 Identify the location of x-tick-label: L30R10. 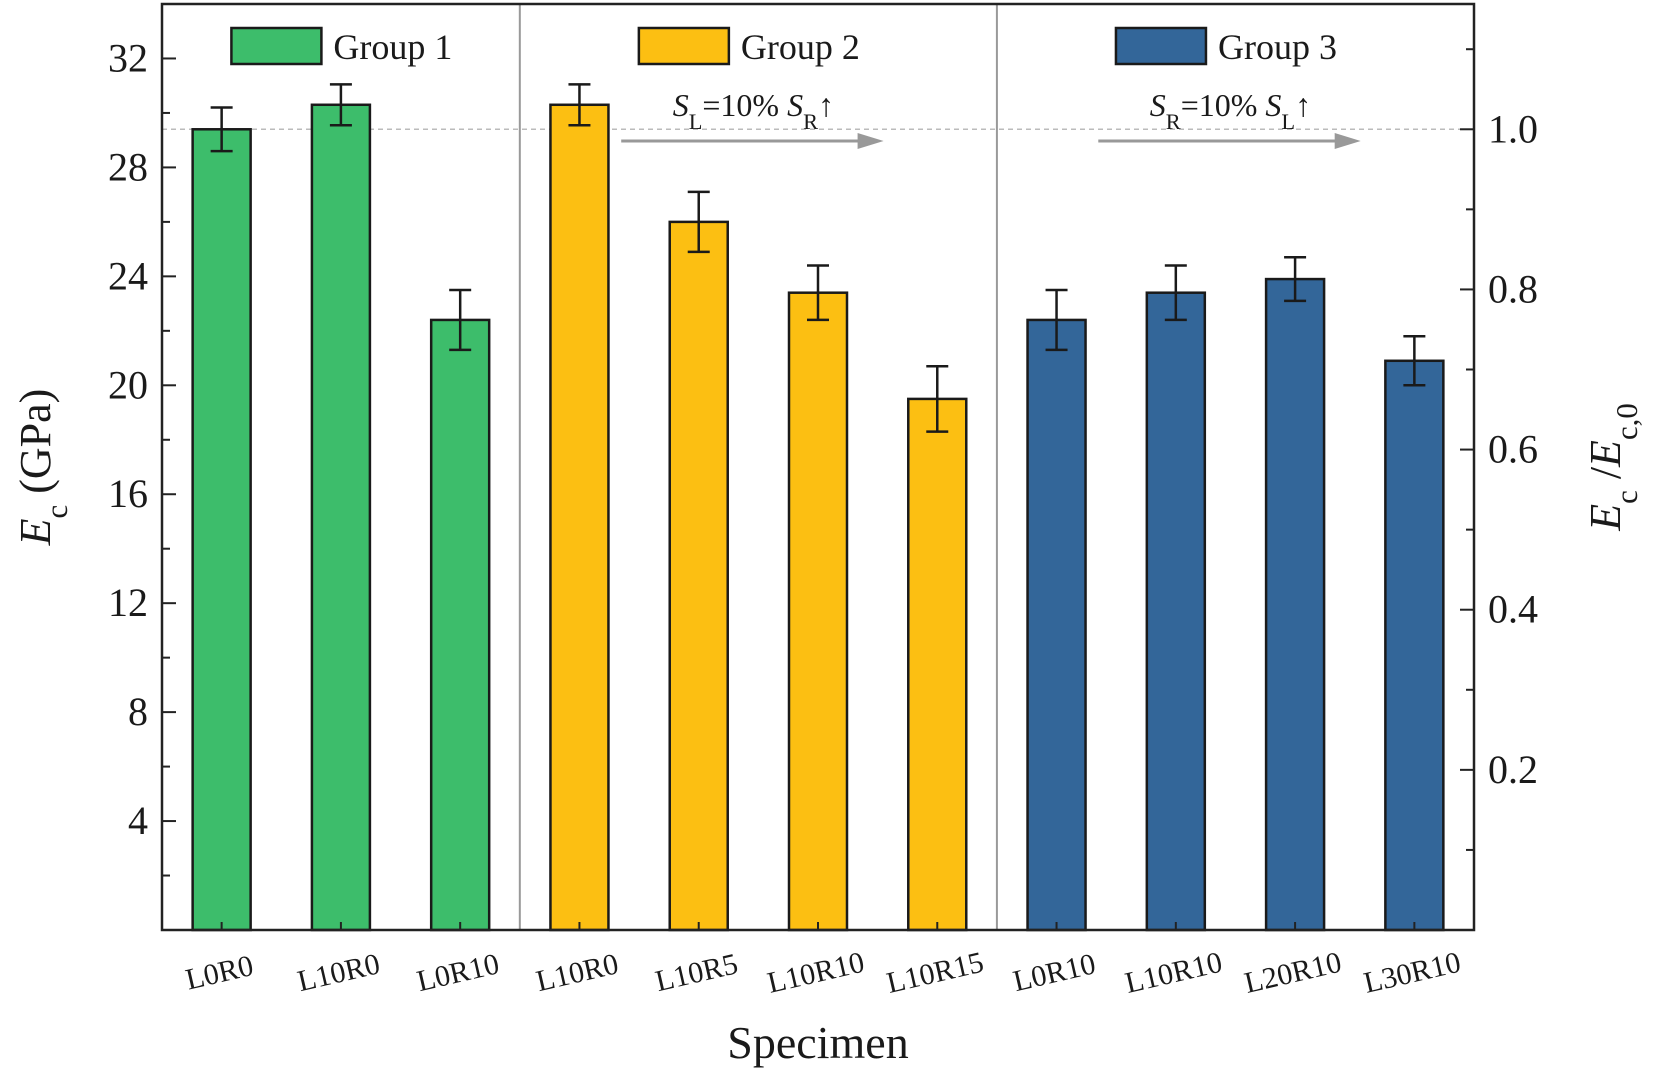
(1412, 973).